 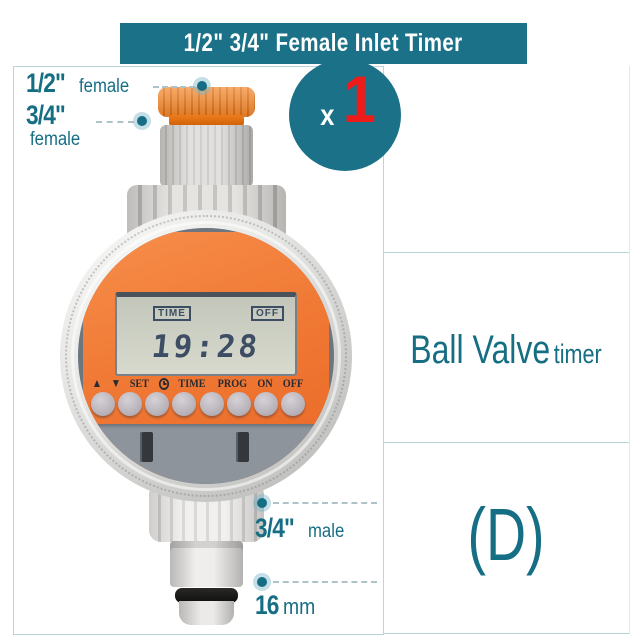 I want to click on clock-button, so click(x=184, y=404).